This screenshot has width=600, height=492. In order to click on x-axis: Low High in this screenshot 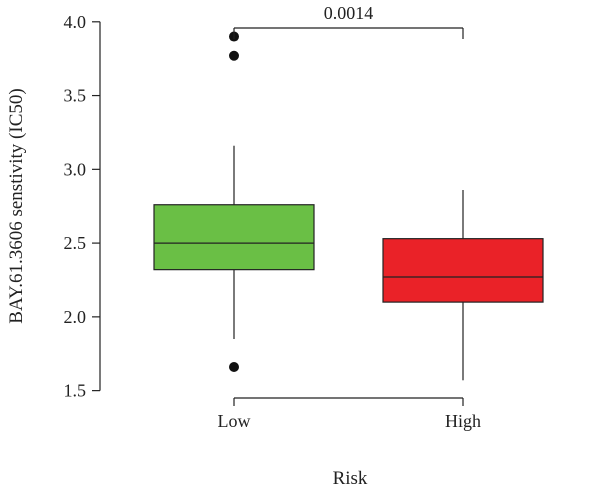, I will do `click(349, 414)`.